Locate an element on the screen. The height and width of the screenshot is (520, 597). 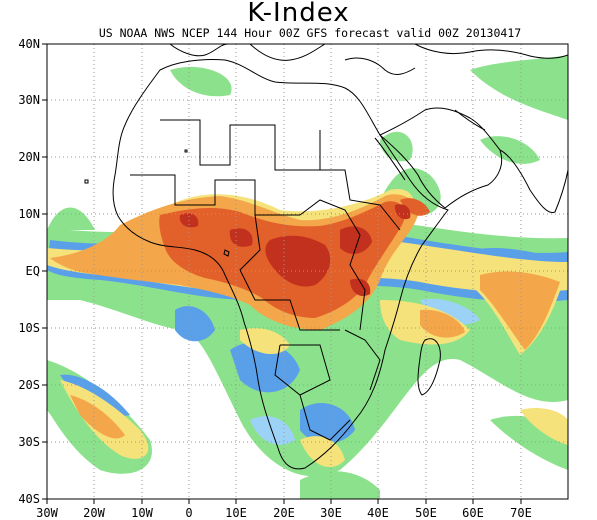
lon-label: 30E is located at coordinates (331, 513).